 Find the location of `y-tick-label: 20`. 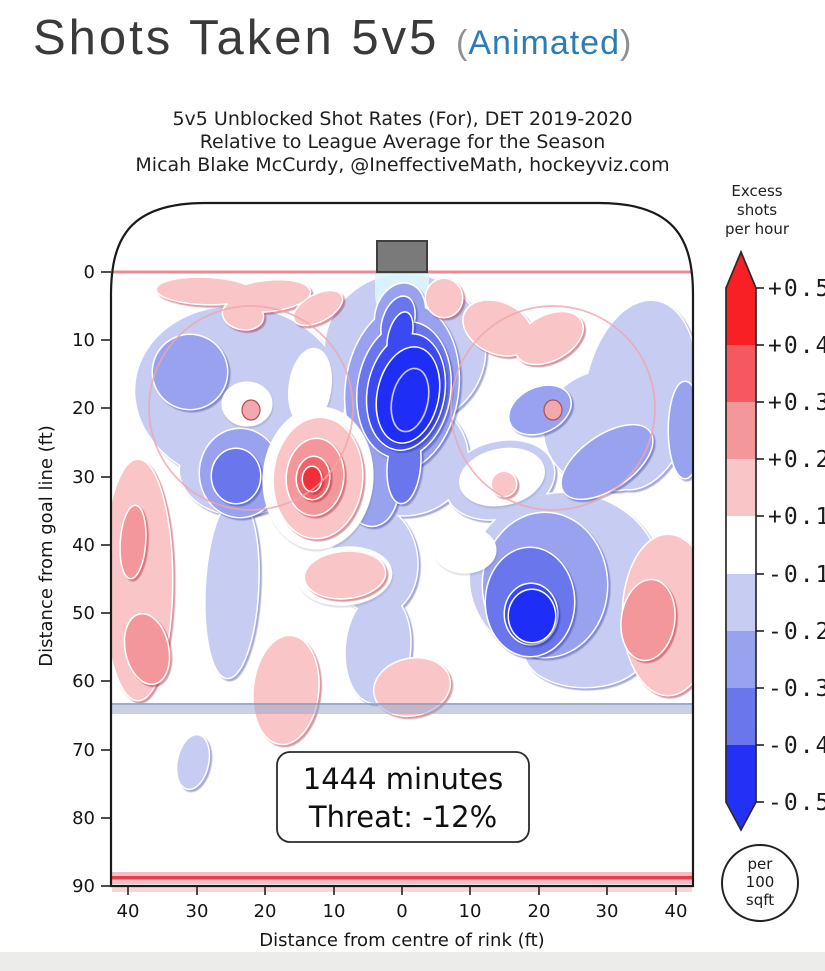

y-tick-label: 20 is located at coordinates (83, 408).